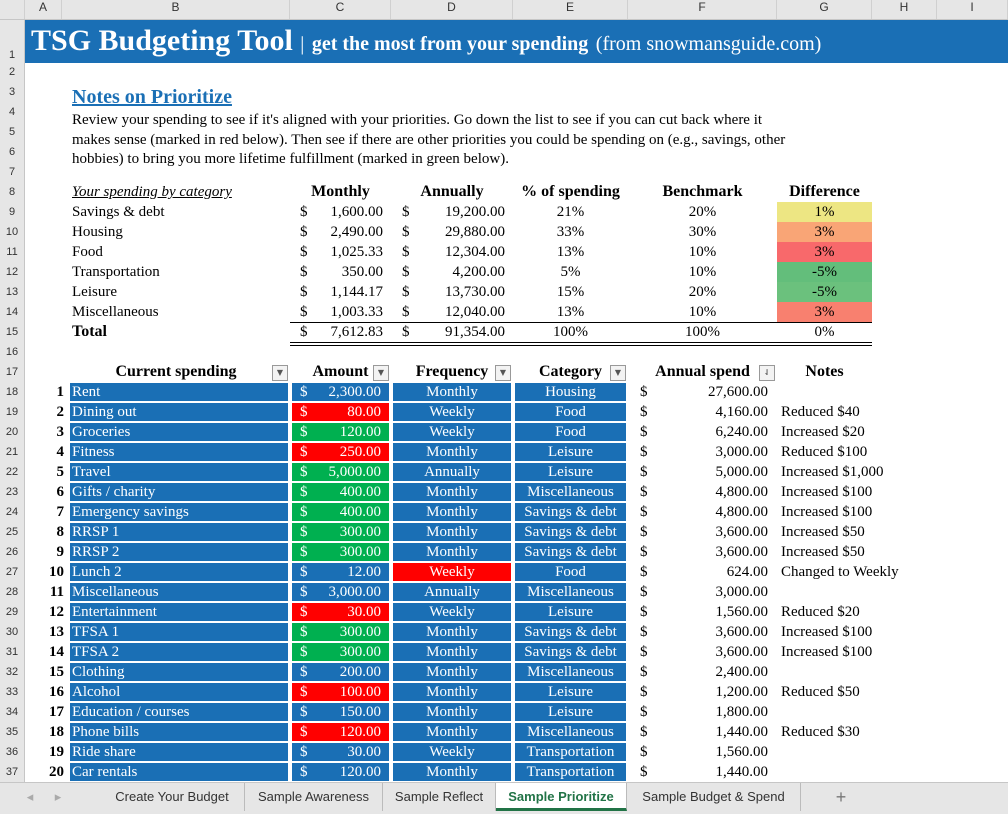  I want to click on row-header: 34, so click(12, 712).